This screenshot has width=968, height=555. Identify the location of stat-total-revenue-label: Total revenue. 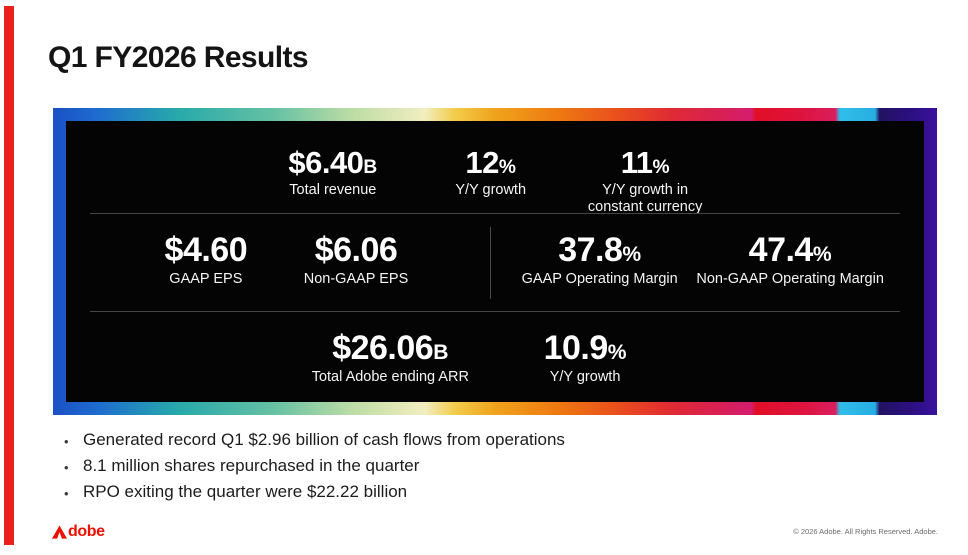
(333, 190).